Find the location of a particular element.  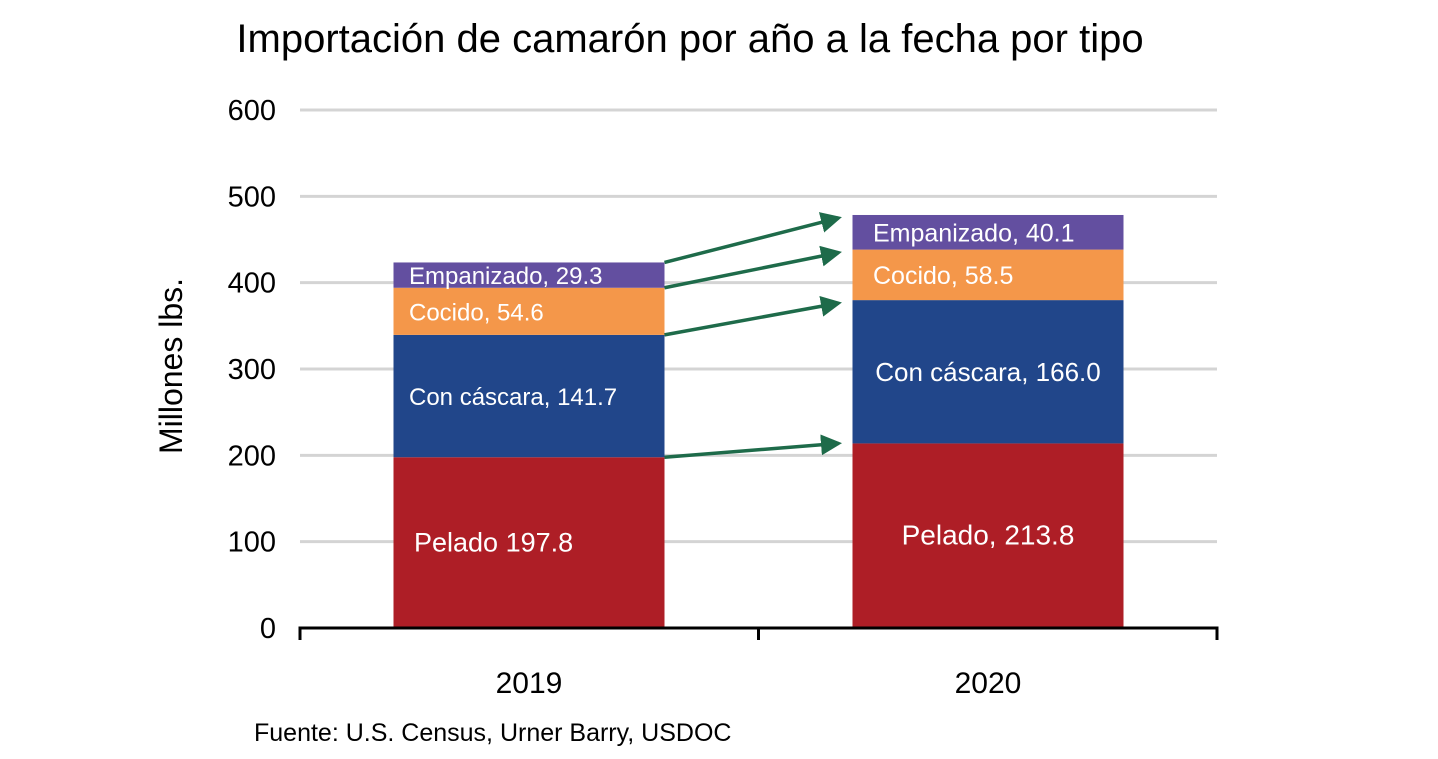

source-note: Fuente: U.S. Census, Urner Barry, USDOC is located at coordinates (492, 733).